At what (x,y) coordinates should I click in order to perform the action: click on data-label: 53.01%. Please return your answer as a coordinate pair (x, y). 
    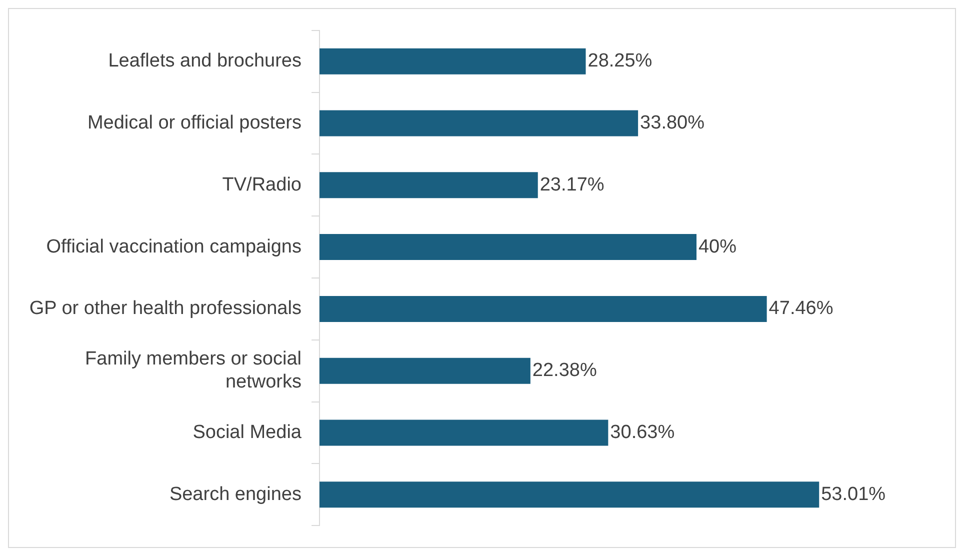
    Looking at the image, I should click on (853, 494).